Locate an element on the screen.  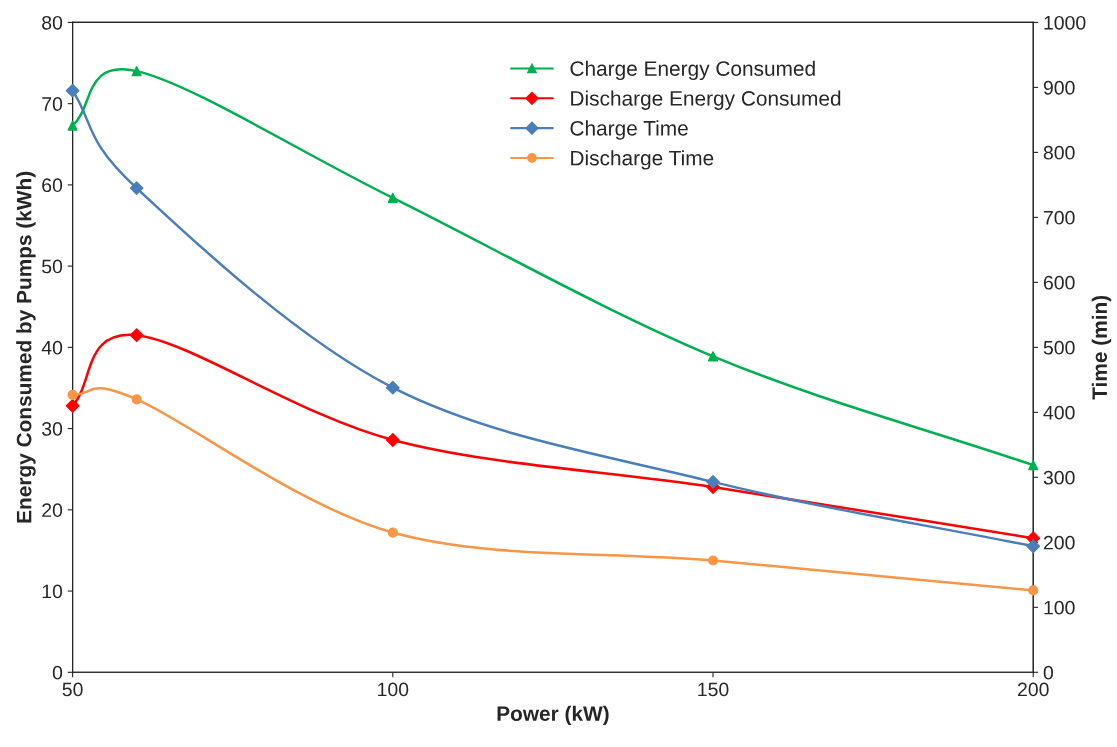
legend-label: Charge Time is located at coordinates (629, 130).